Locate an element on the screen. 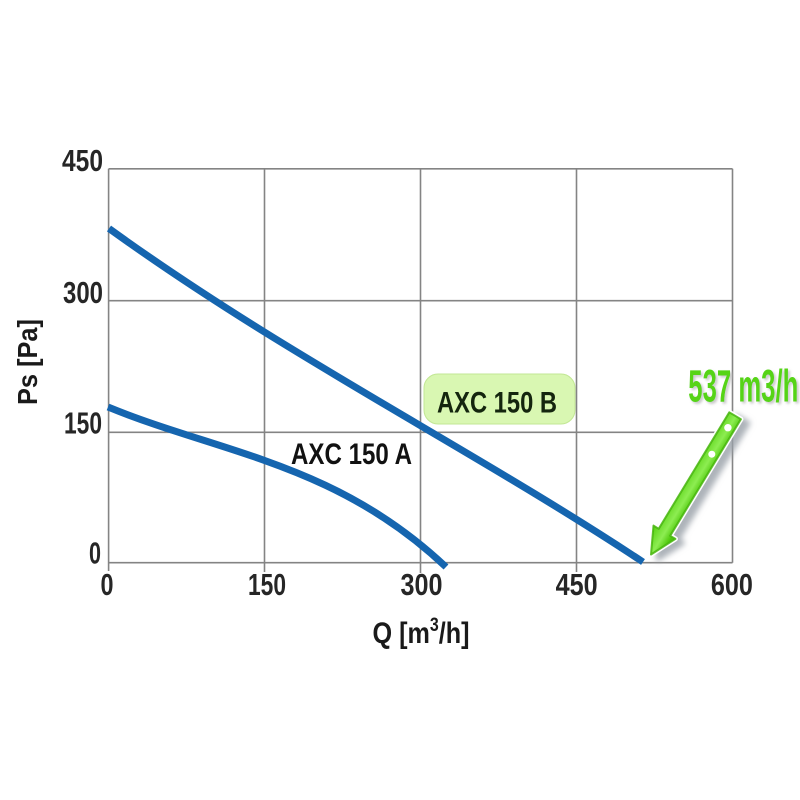  svg-text: AXC 150 B is located at coordinates (497, 403).